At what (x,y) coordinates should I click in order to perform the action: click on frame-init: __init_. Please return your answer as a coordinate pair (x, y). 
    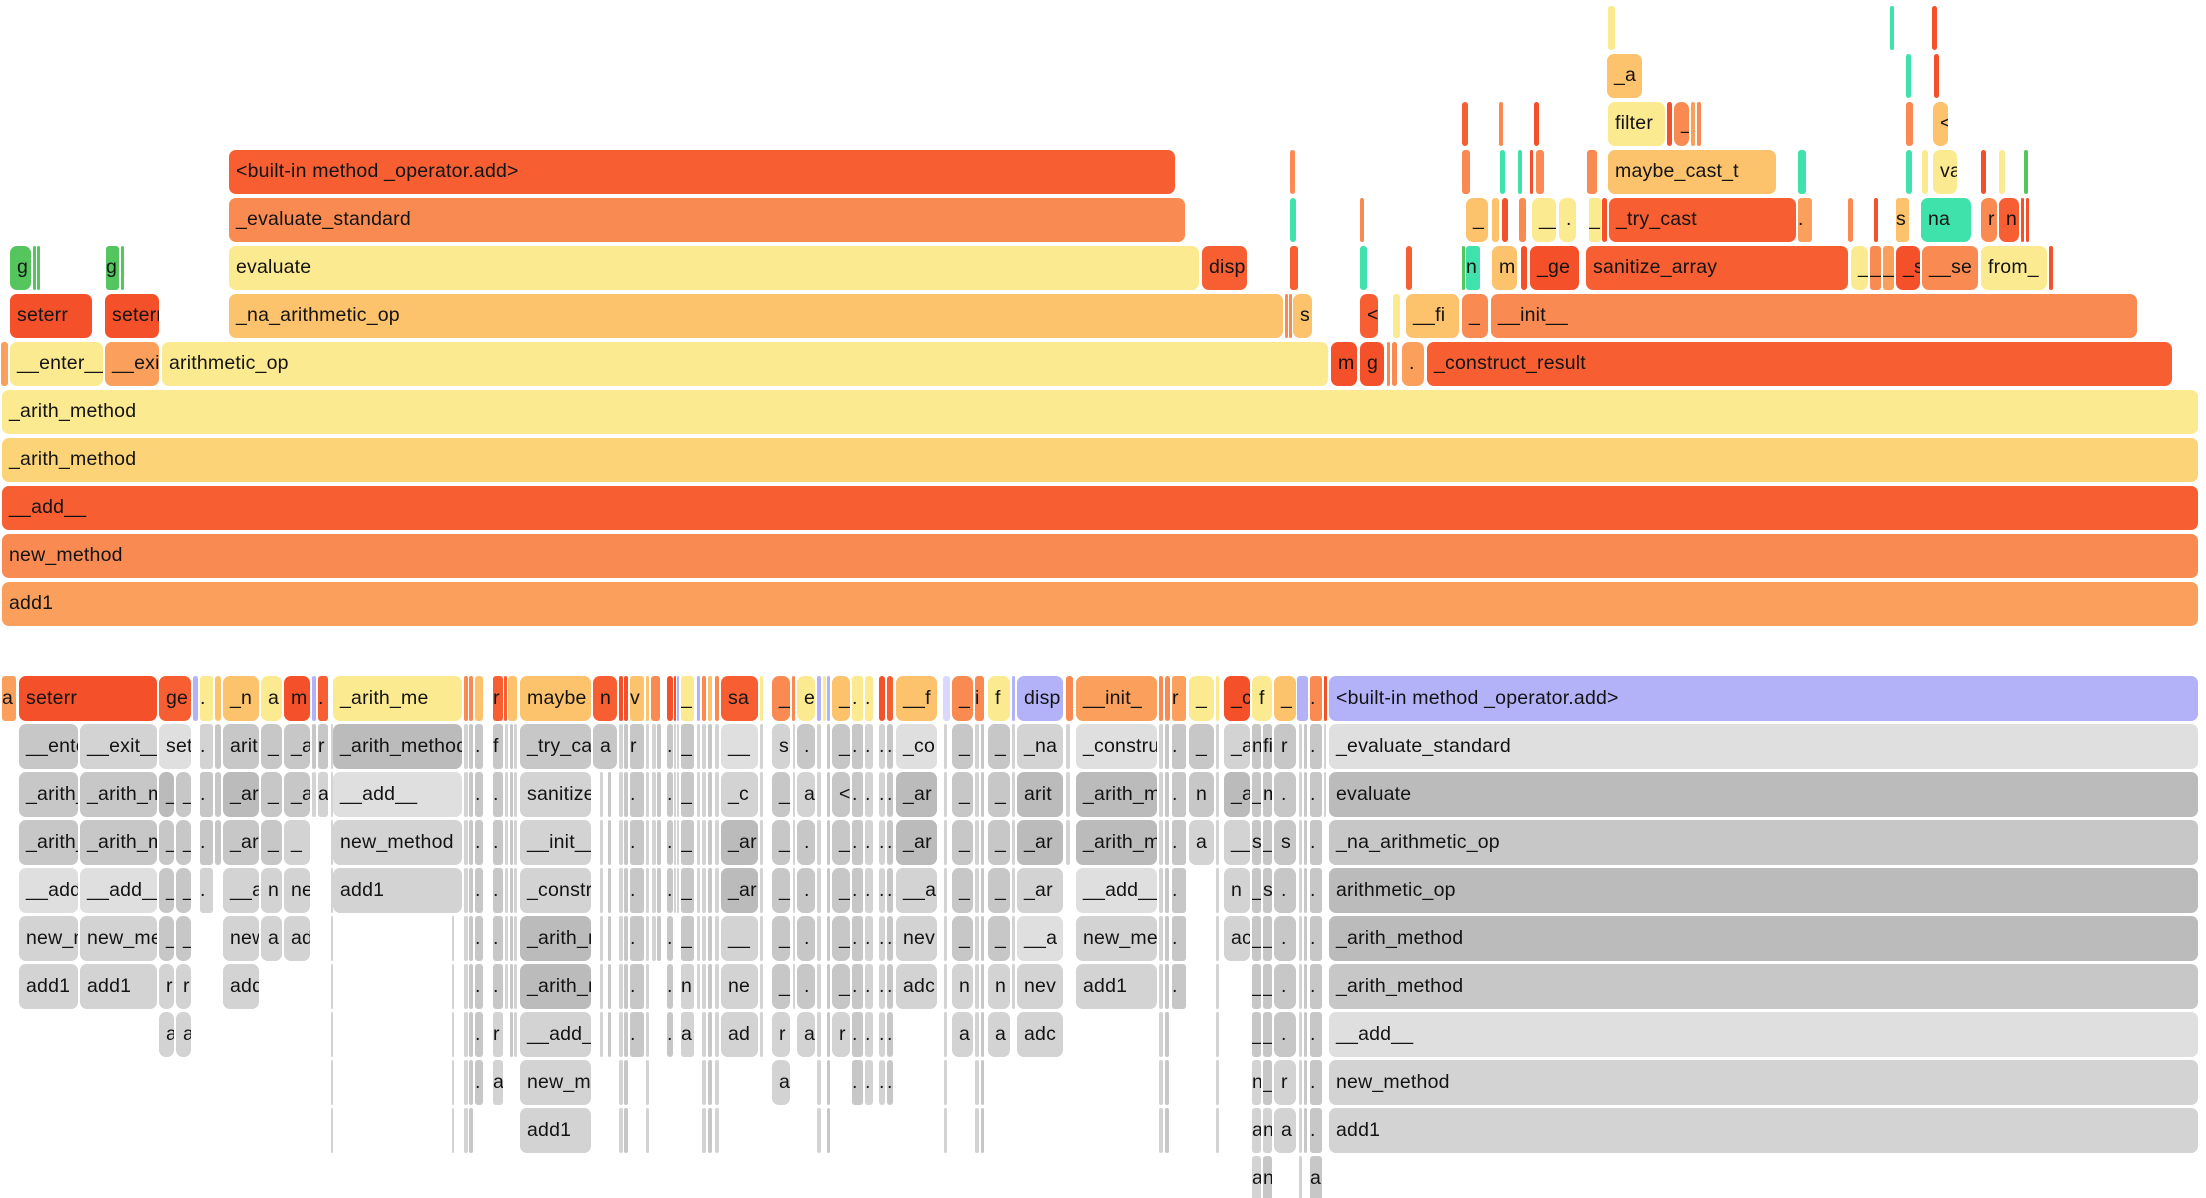
    Looking at the image, I should click on (1116, 698).